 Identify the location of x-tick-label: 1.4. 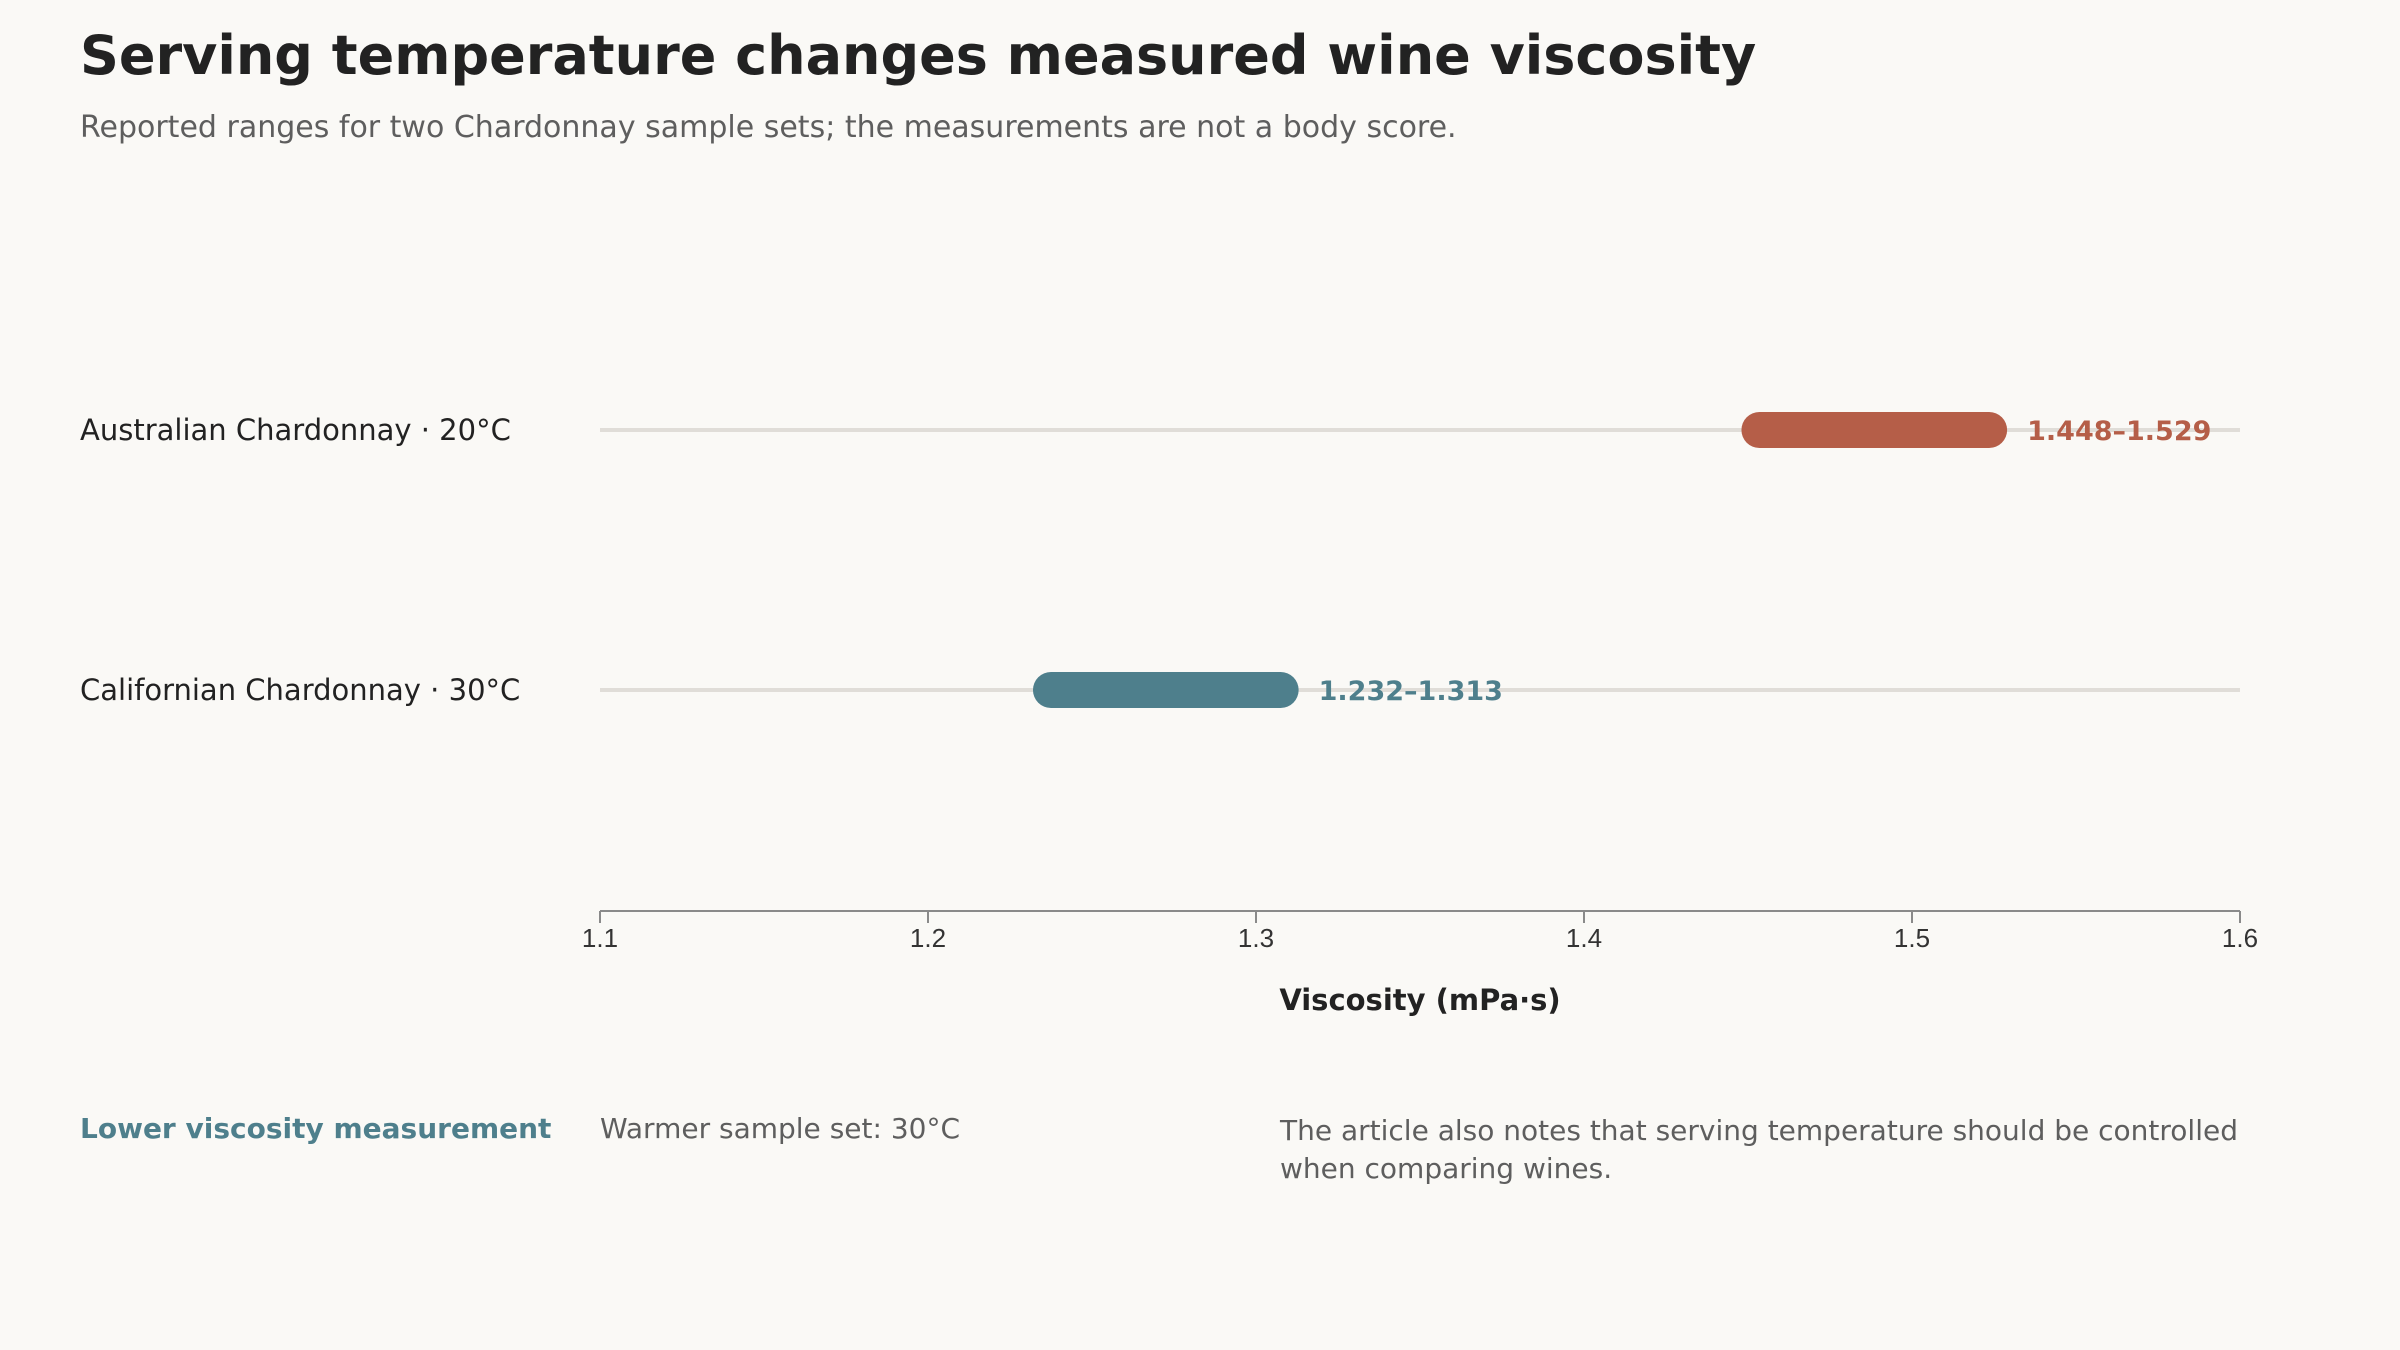
(1584, 938).